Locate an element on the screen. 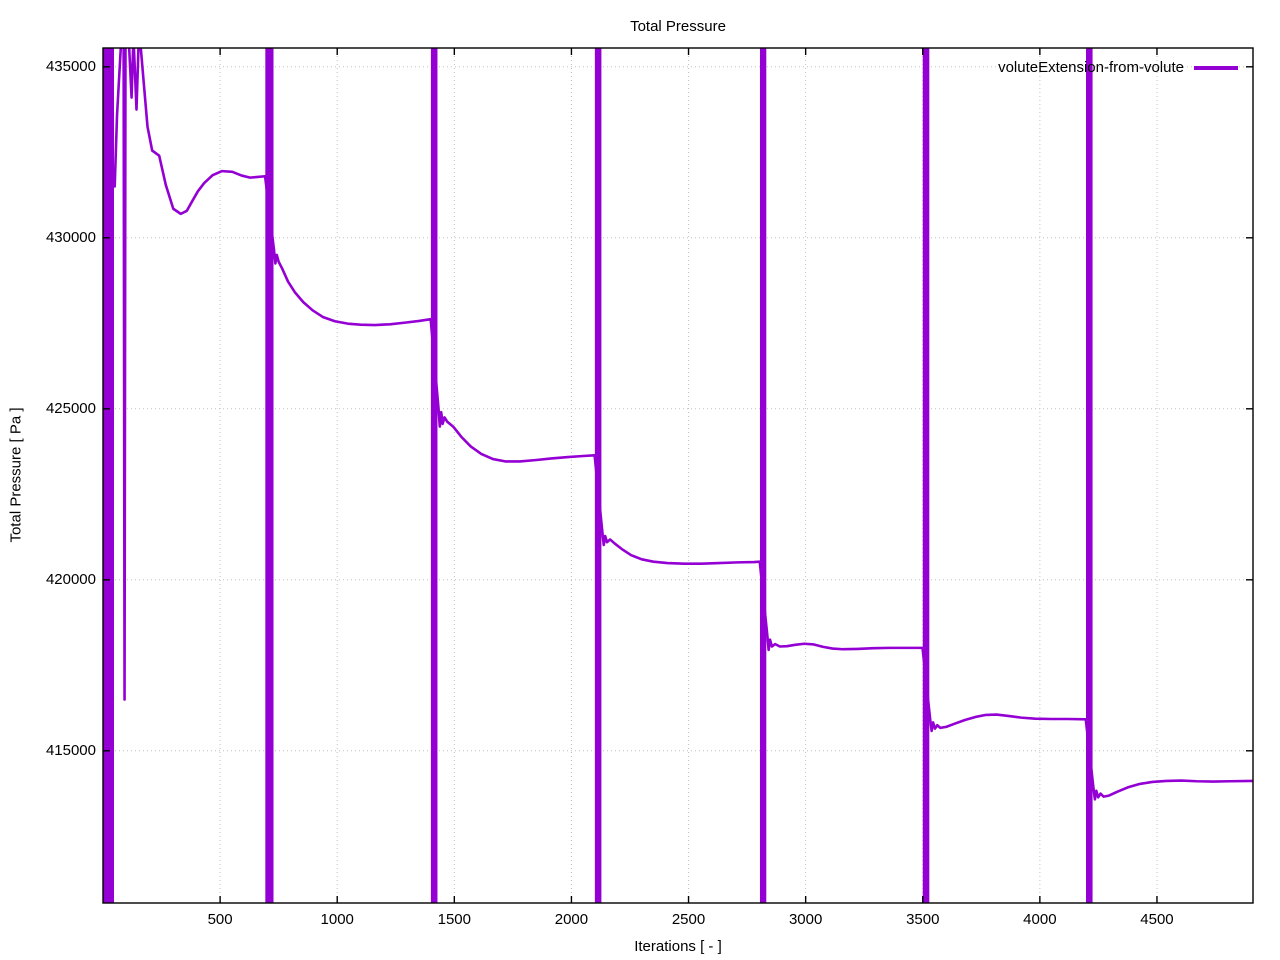 This screenshot has height=960, width=1280. x-axis-label: Iterations [ - ] is located at coordinates (678, 946).